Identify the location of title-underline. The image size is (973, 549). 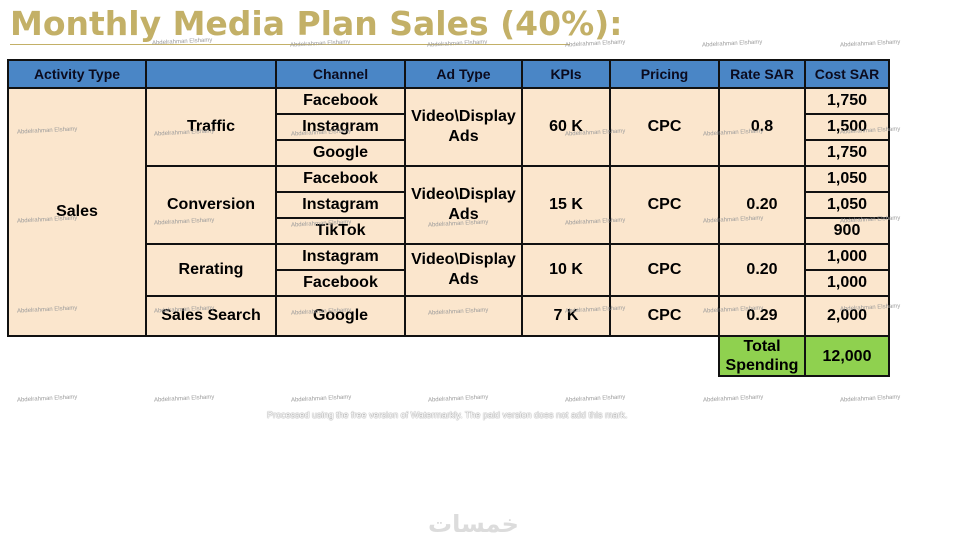
(290, 44).